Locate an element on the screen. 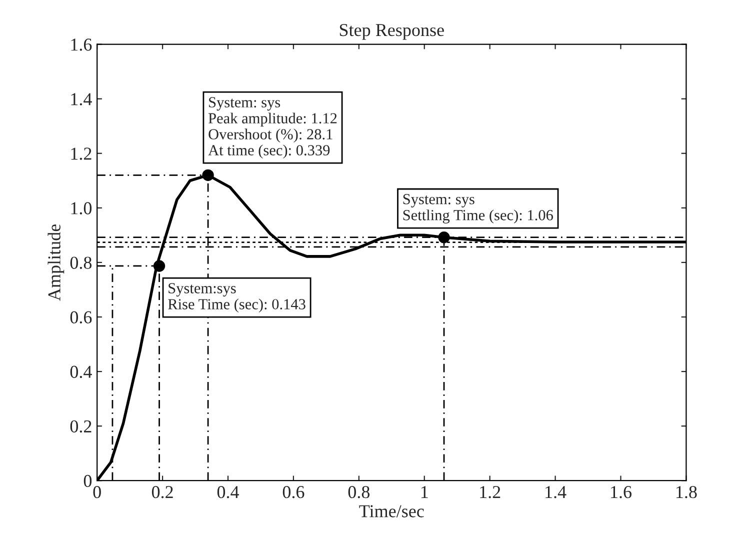 The height and width of the screenshot is (540, 730). x-tick-label: 0 is located at coordinates (97, 492).